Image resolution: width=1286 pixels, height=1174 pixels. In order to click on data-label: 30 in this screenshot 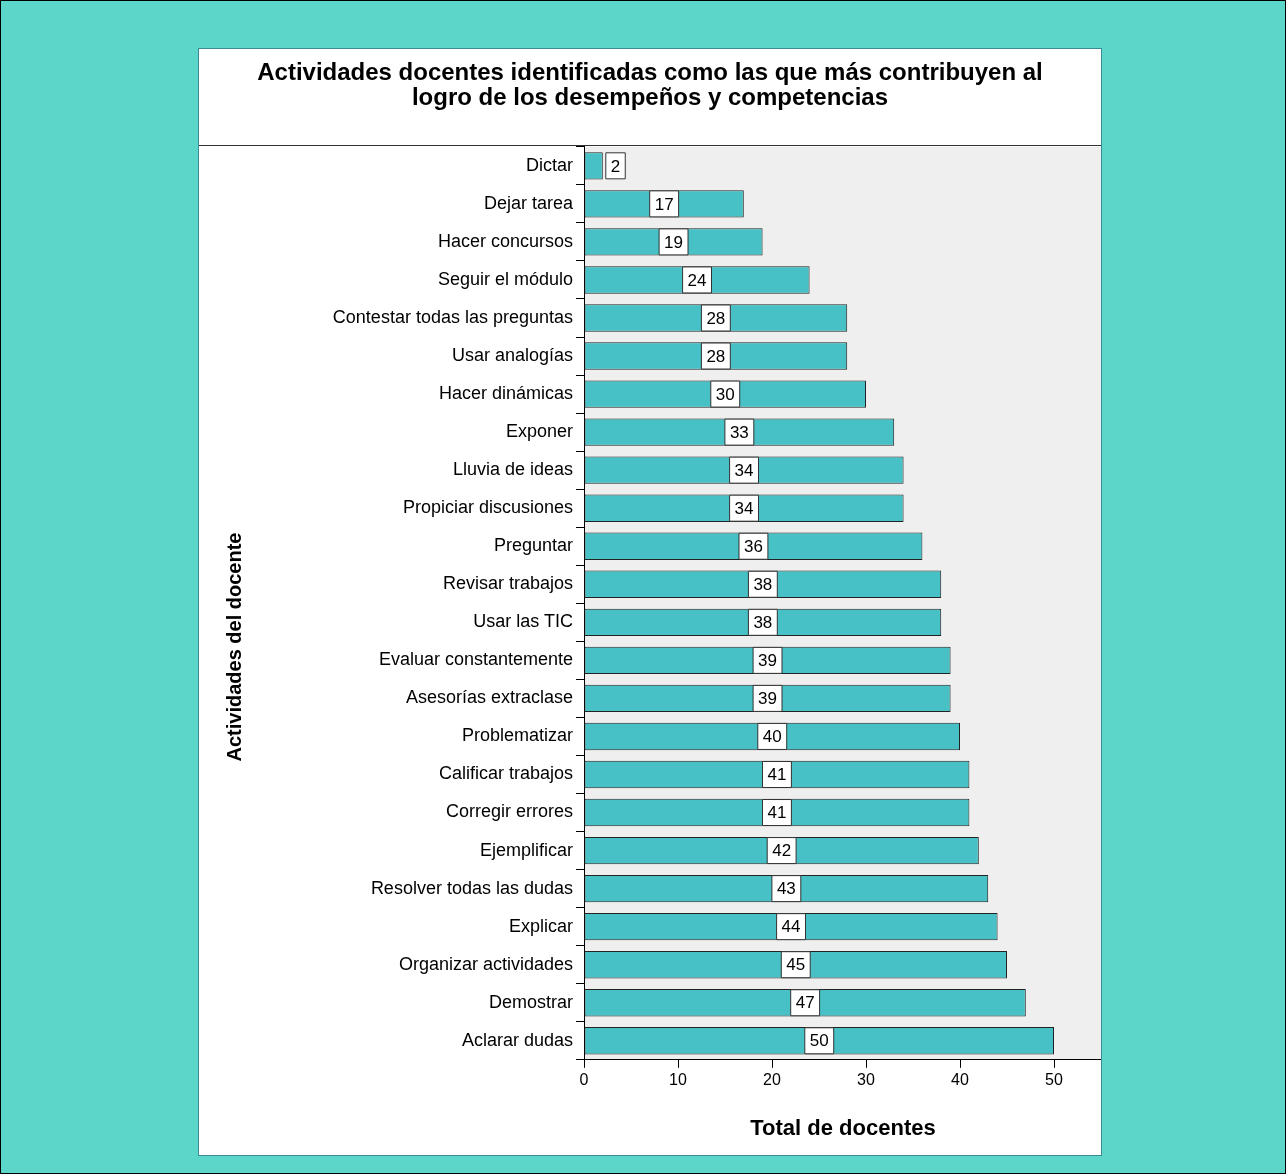, I will do `click(725, 394)`.